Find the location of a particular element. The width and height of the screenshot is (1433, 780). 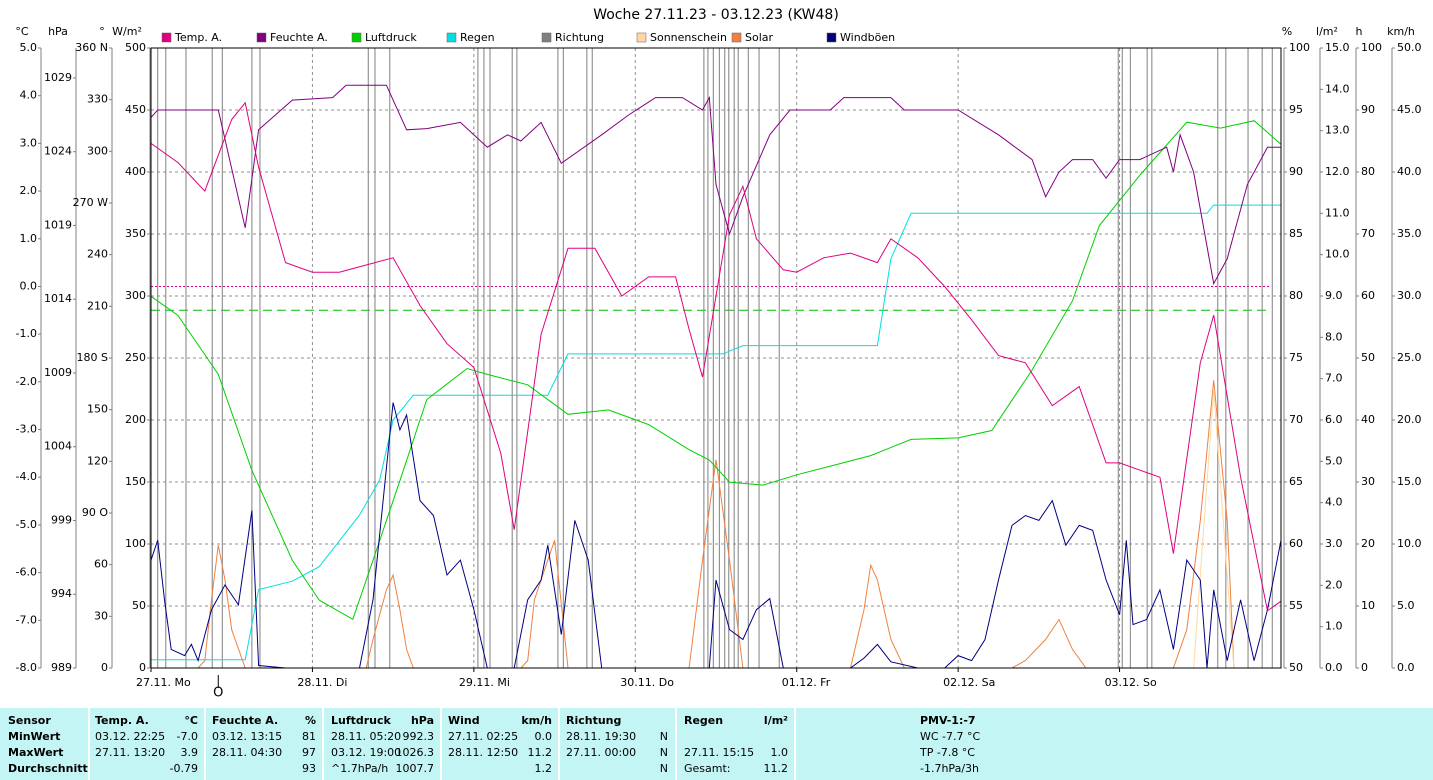

table-cell: 27.11. 13:20 is located at coordinates (130, 752).